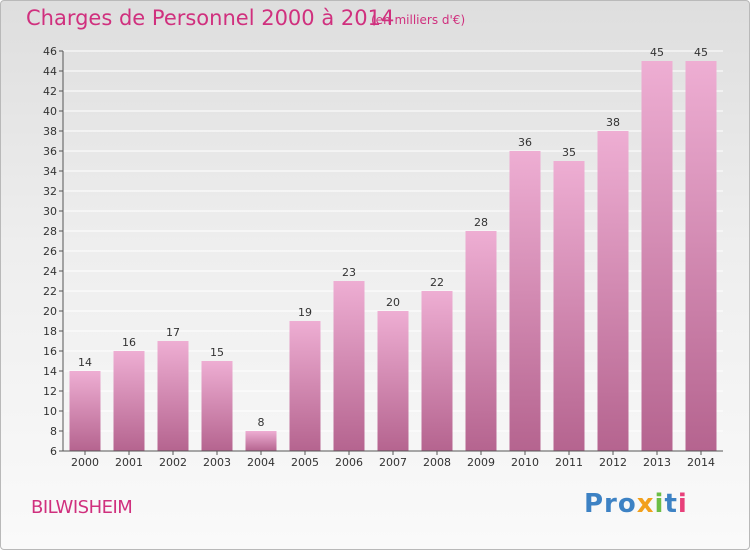 This screenshot has width=750, height=550. Describe the element at coordinates (349, 272) in the screenshot. I see `data-label: 23` at that location.